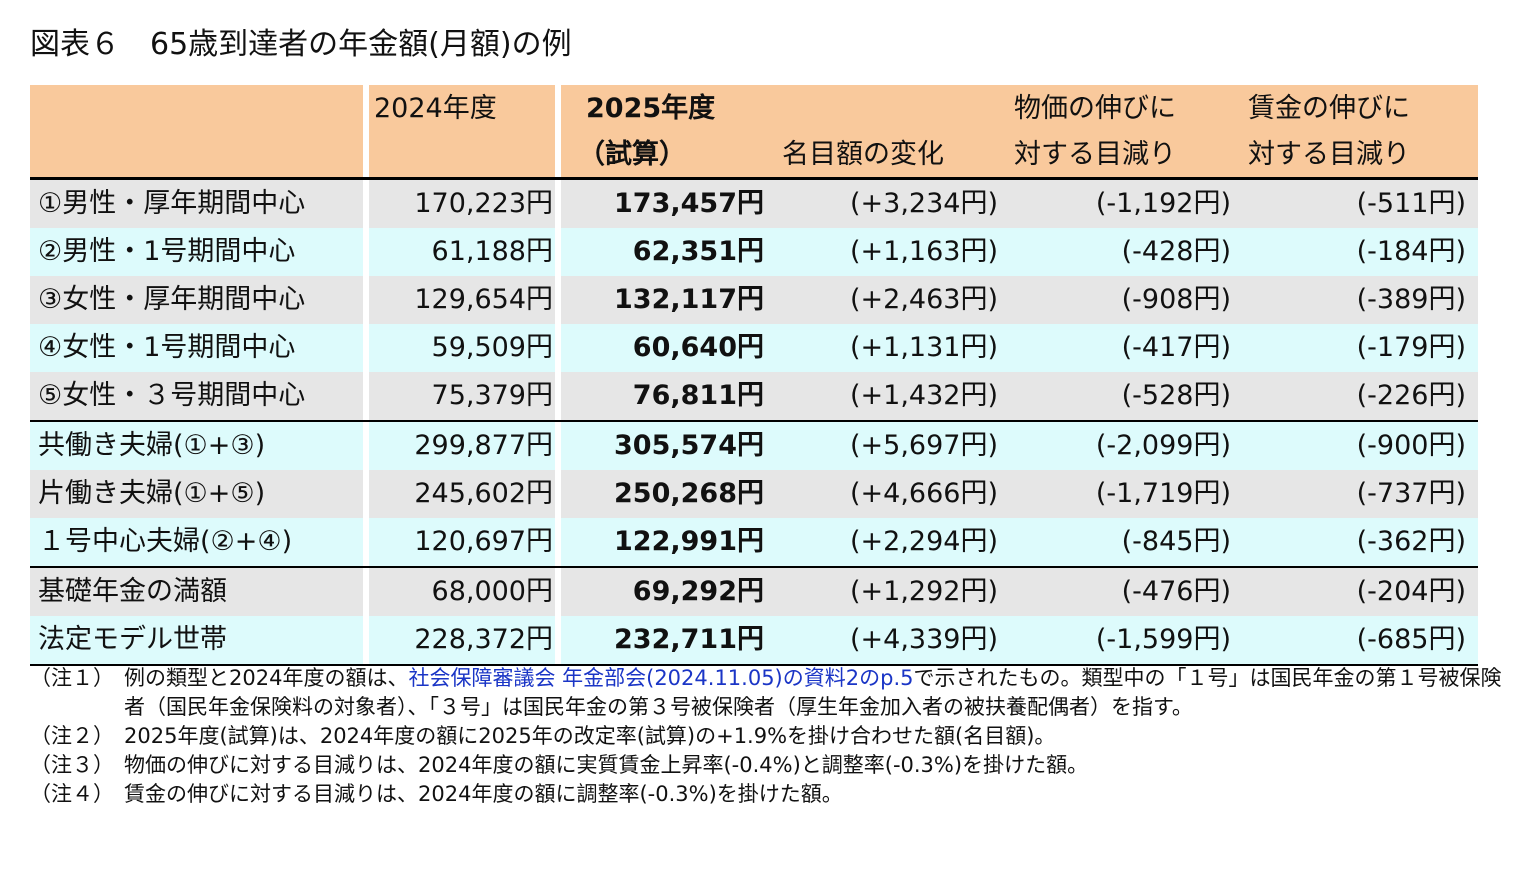 This screenshot has height=881, width=1513. Describe the element at coordinates (689, 445) in the screenshot. I see `value-2025: 305,574円` at that location.